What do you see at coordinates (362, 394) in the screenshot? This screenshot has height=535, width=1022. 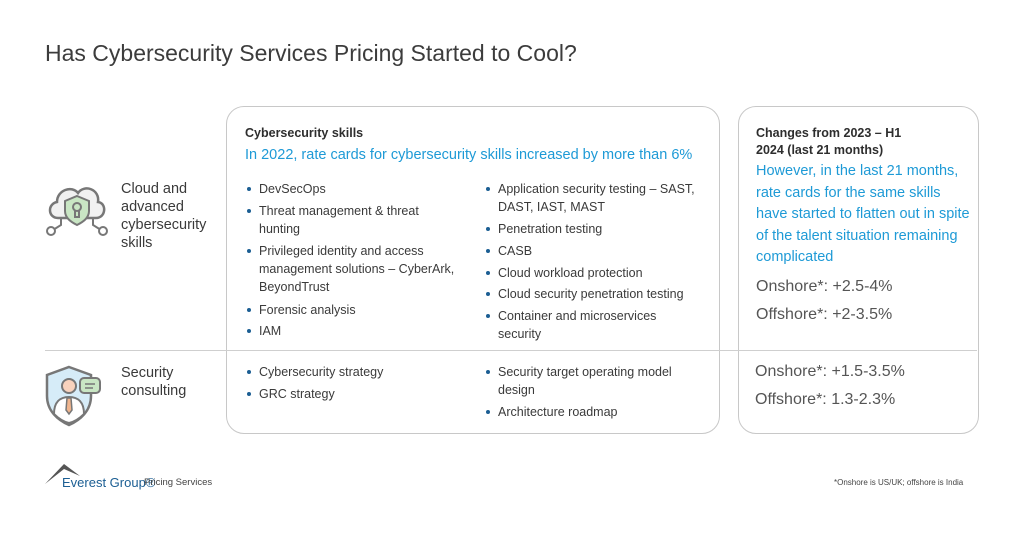 I see `list-item: GRC strategy` at bounding box center [362, 394].